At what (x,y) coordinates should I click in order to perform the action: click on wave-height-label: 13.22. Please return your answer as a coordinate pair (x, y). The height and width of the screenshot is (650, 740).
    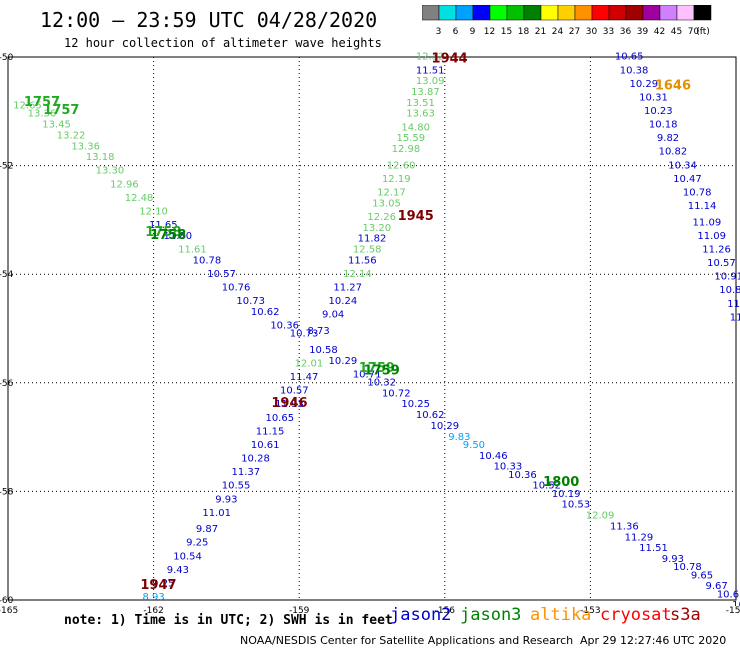
    Looking at the image, I should click on (71, 135).